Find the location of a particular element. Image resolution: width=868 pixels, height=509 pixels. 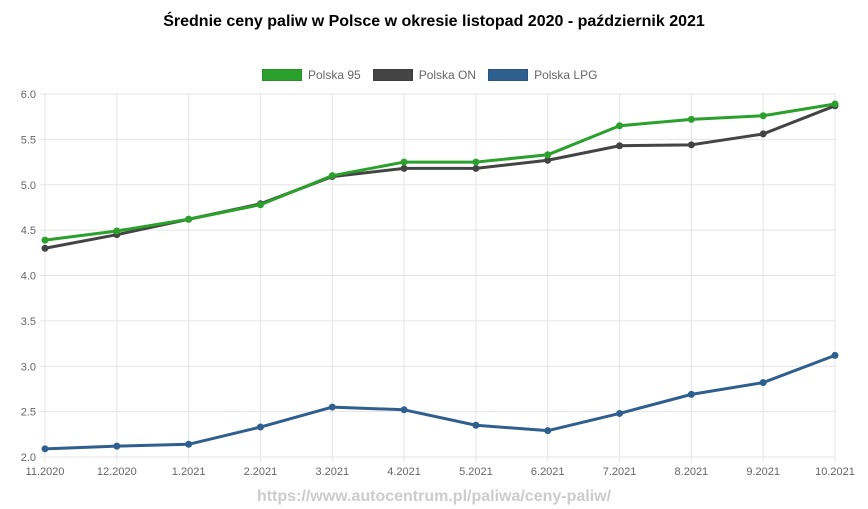

x-tick-label: 12.2020 is located at coordinates (117, 472).